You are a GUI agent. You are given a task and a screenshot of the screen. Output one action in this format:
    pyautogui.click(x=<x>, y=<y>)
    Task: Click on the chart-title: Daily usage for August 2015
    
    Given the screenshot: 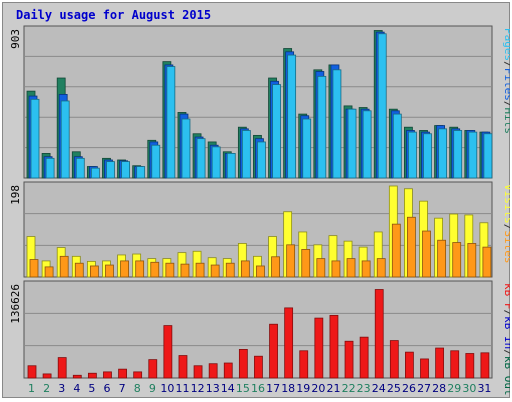 What is the action you would take?
    pyautogui.click(x=114, y=15)
    